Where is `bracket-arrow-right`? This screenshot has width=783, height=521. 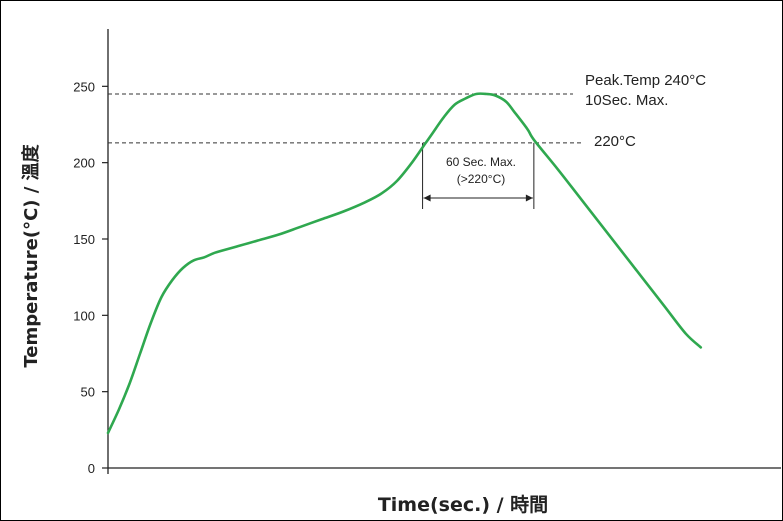
bracket-arrow-right is located at coordinates (529, 198).